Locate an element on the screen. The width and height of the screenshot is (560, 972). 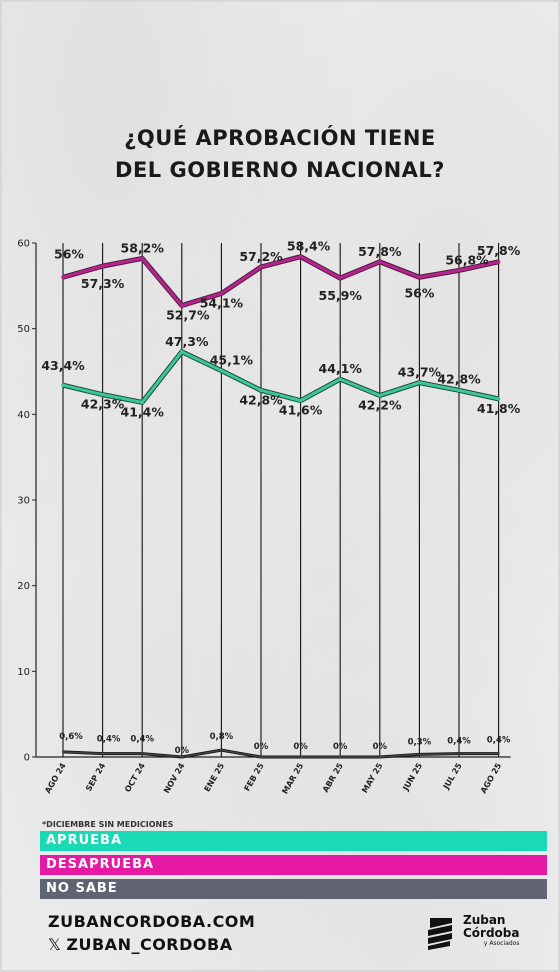
x-tick-label: FEB 25 is located at coordinates (253, 777).